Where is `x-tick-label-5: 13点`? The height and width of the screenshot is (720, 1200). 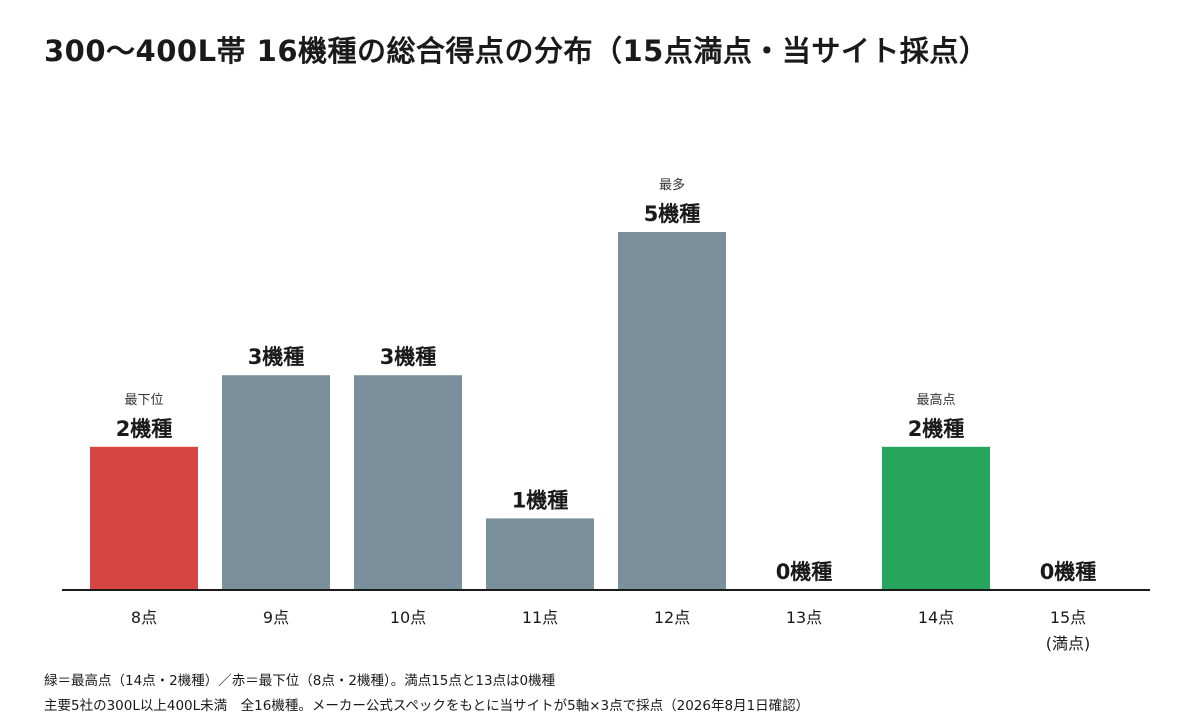
x-tick-label-5: 13点 is located at coordinates (804, 617).